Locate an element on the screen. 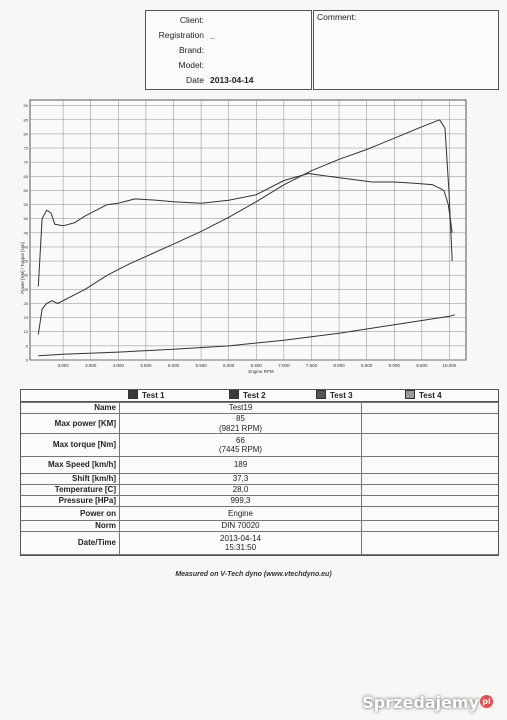 This screenshot has height=720, width=507. y-tick-label: 20 is located at coordinates (26, 303).